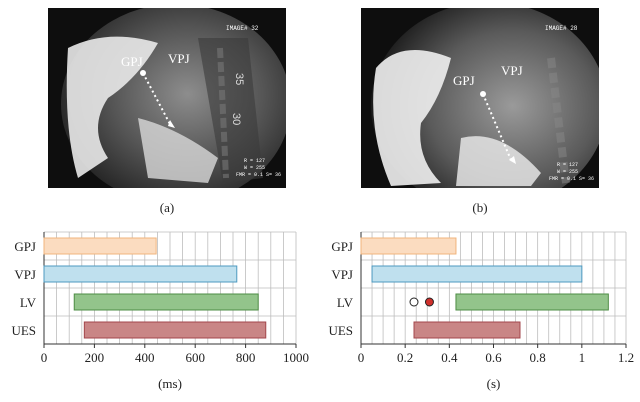 The height and width of the screenshot is (402, 640). What do you see at coordinates (246, 357) in the screenshot?
I see `x-tick-label: 800` at bounding box center [246, 357].